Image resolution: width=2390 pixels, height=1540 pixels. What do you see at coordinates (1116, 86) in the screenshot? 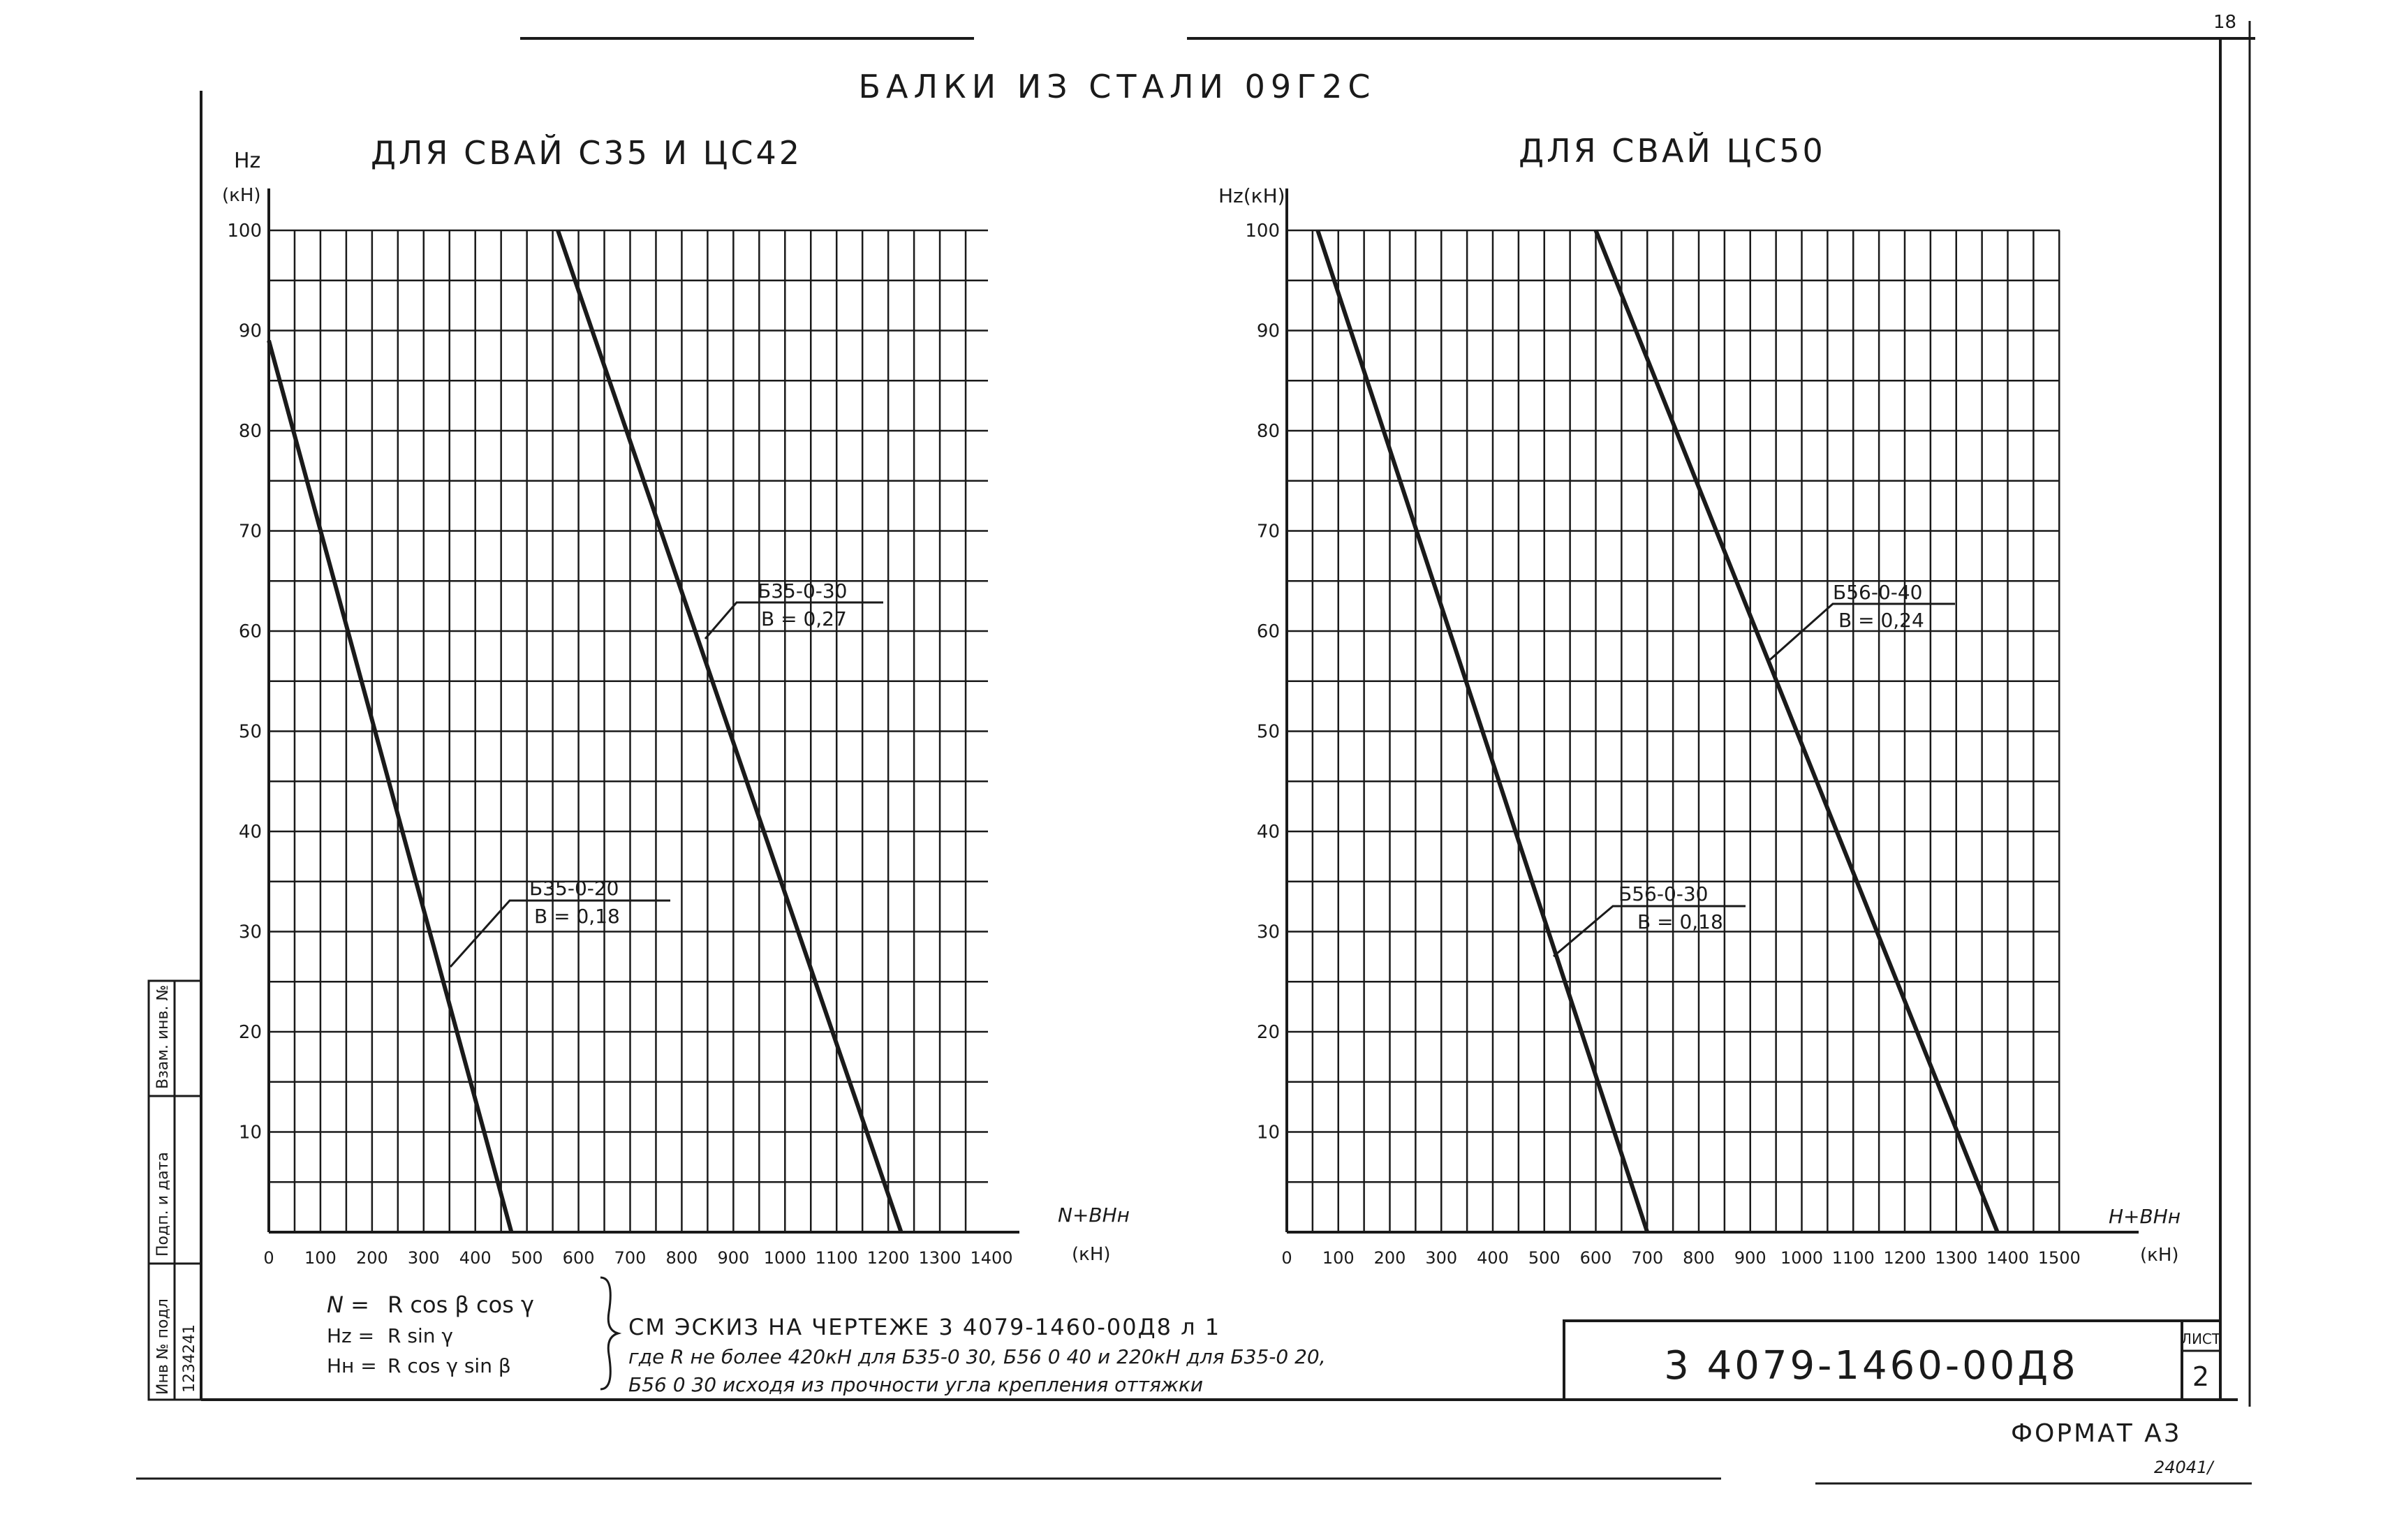
I see `main-title: БАЛКИ ИЗ СТАЛИ 09Г2С` at bounding box center [1116, 86].